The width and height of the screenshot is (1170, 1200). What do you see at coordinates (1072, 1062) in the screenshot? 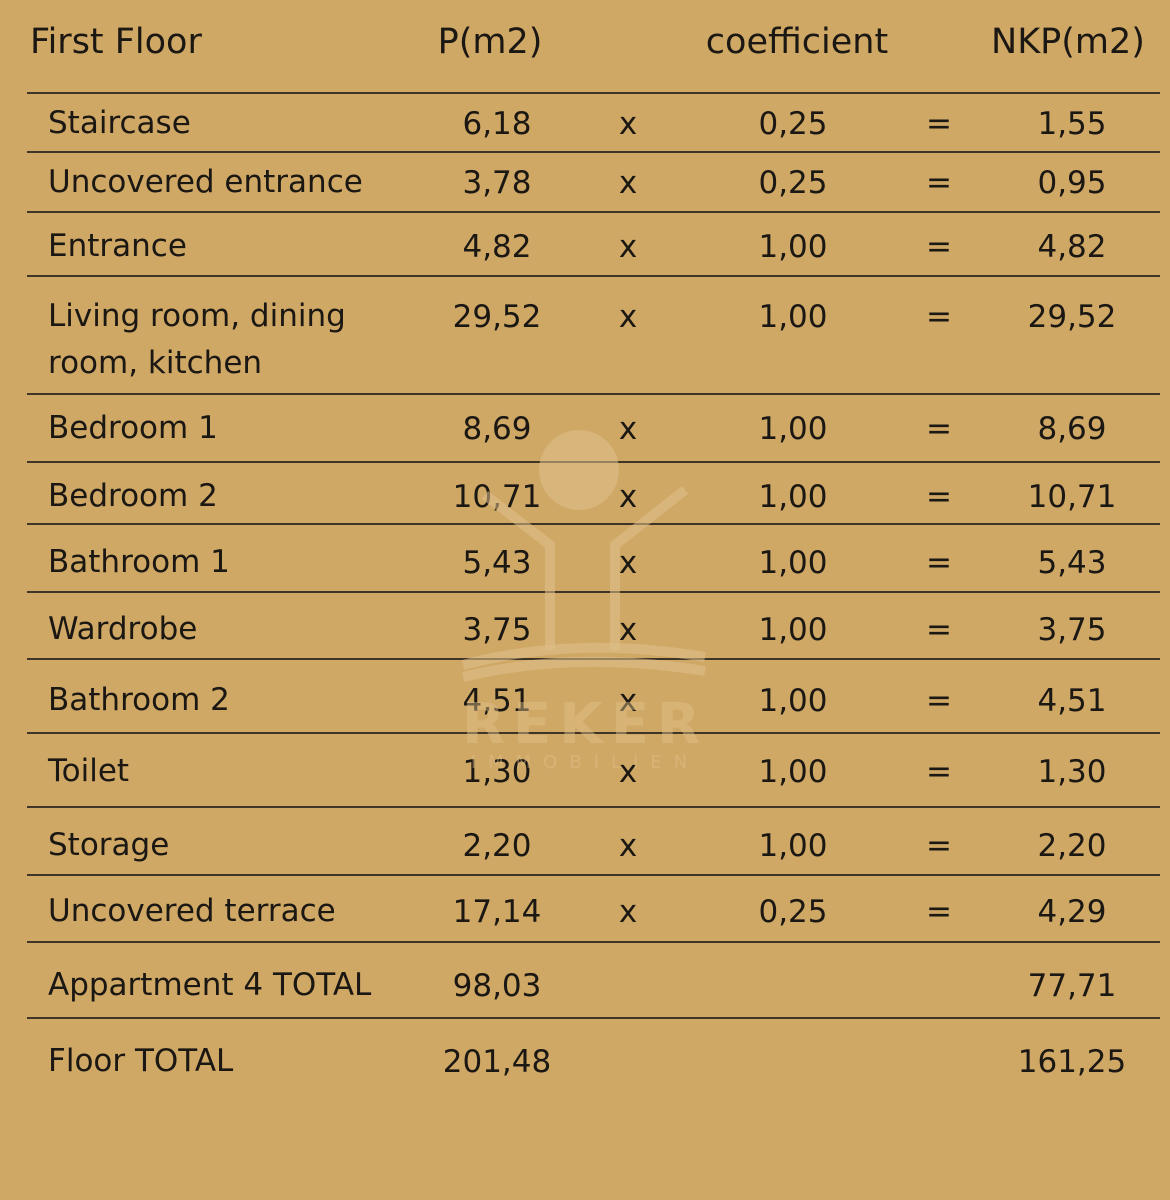
I see `total-nkp: 161,25` at bounding box center [1072, 1062].